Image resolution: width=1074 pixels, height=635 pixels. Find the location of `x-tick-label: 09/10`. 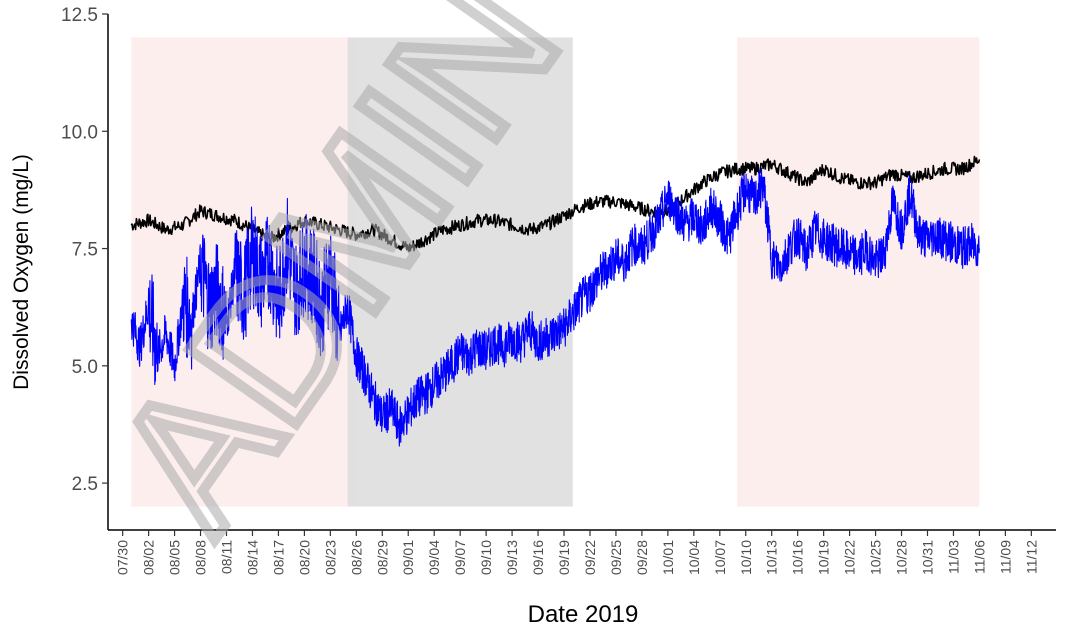

x-tick-label: 09/10 is located at coordinates (486, 557).